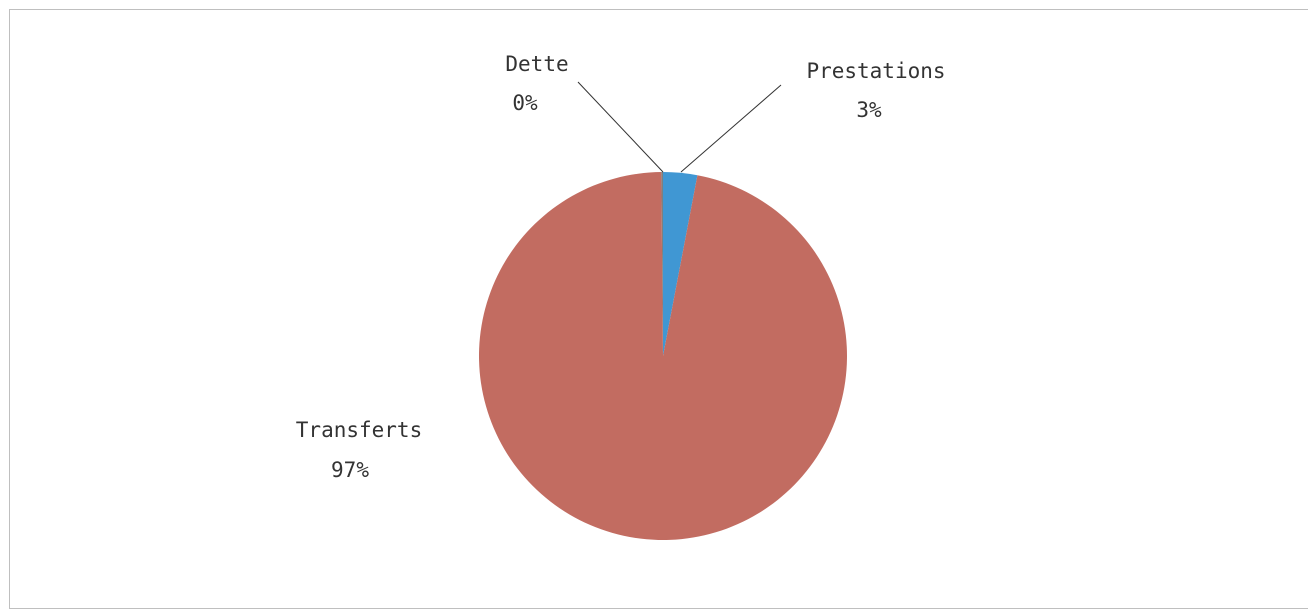 The image size is (1308, 609). Describe the element at coordinates (620, 127) in the screenshot. I see `leader-line-dette` at that location.